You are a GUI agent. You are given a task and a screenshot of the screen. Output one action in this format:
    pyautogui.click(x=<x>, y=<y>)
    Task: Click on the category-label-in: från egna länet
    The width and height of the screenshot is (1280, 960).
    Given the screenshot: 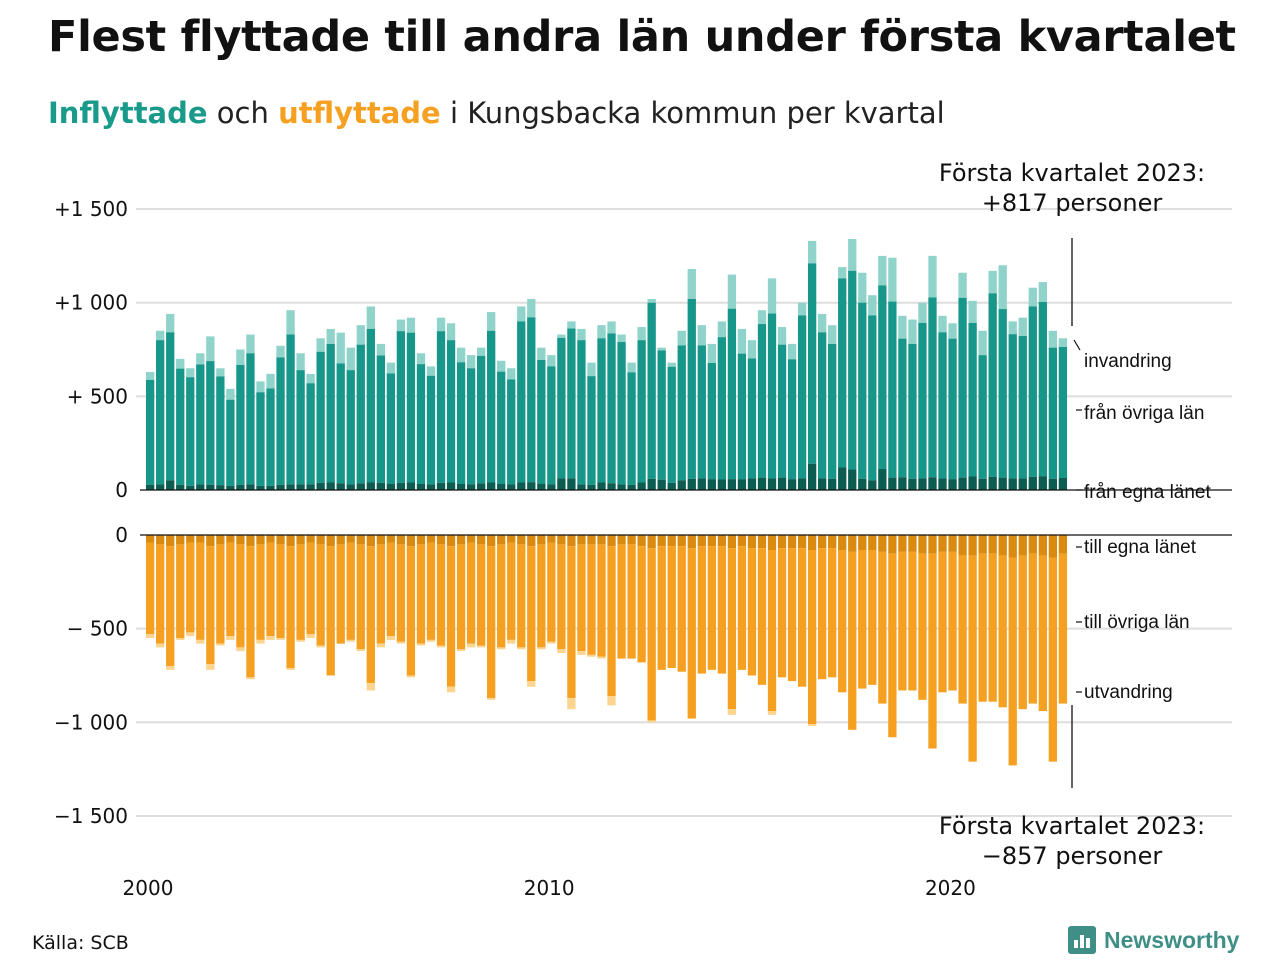 What is the action you would take?
    pyautogui.click(x=1147, y=492)
    